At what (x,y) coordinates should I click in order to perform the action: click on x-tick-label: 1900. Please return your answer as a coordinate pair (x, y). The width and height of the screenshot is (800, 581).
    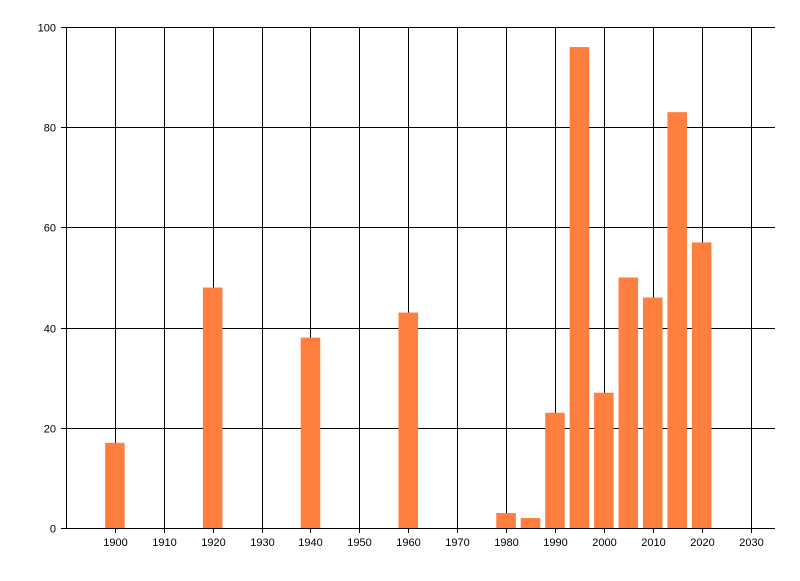
    Looking at the image, I should click on (115, 543).